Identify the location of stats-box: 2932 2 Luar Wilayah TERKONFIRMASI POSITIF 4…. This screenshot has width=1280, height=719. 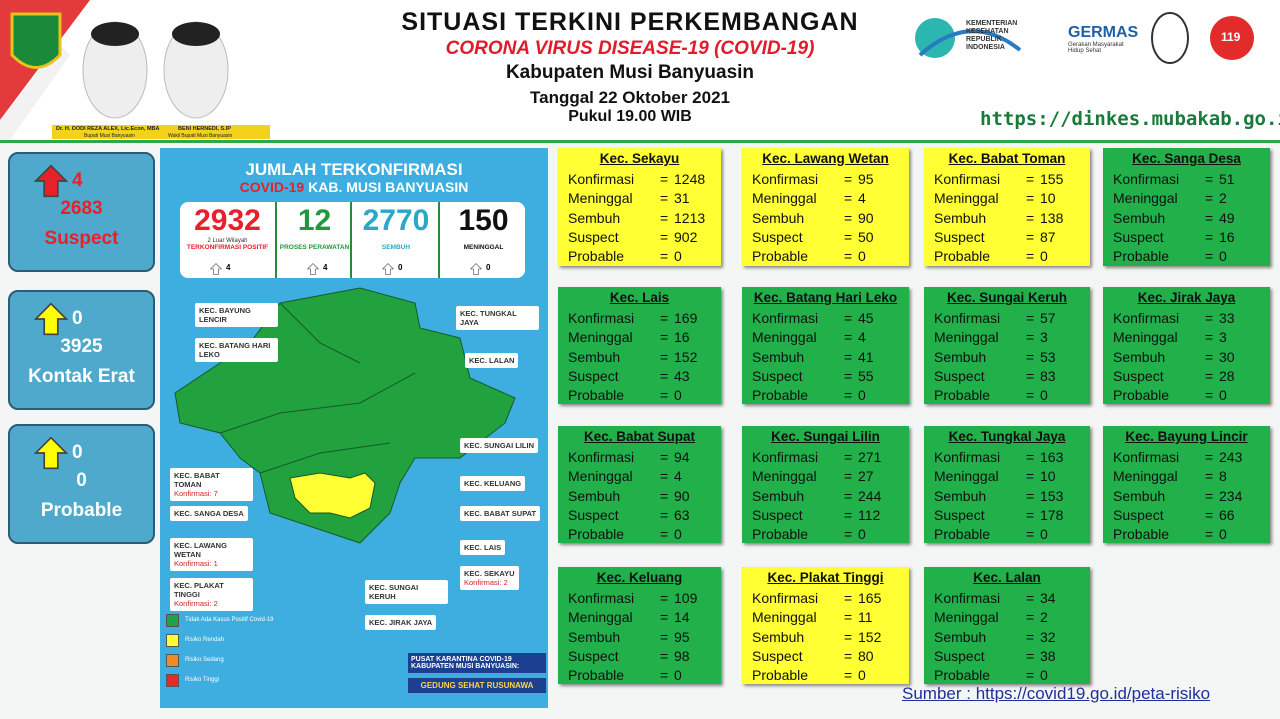
(352, 240).